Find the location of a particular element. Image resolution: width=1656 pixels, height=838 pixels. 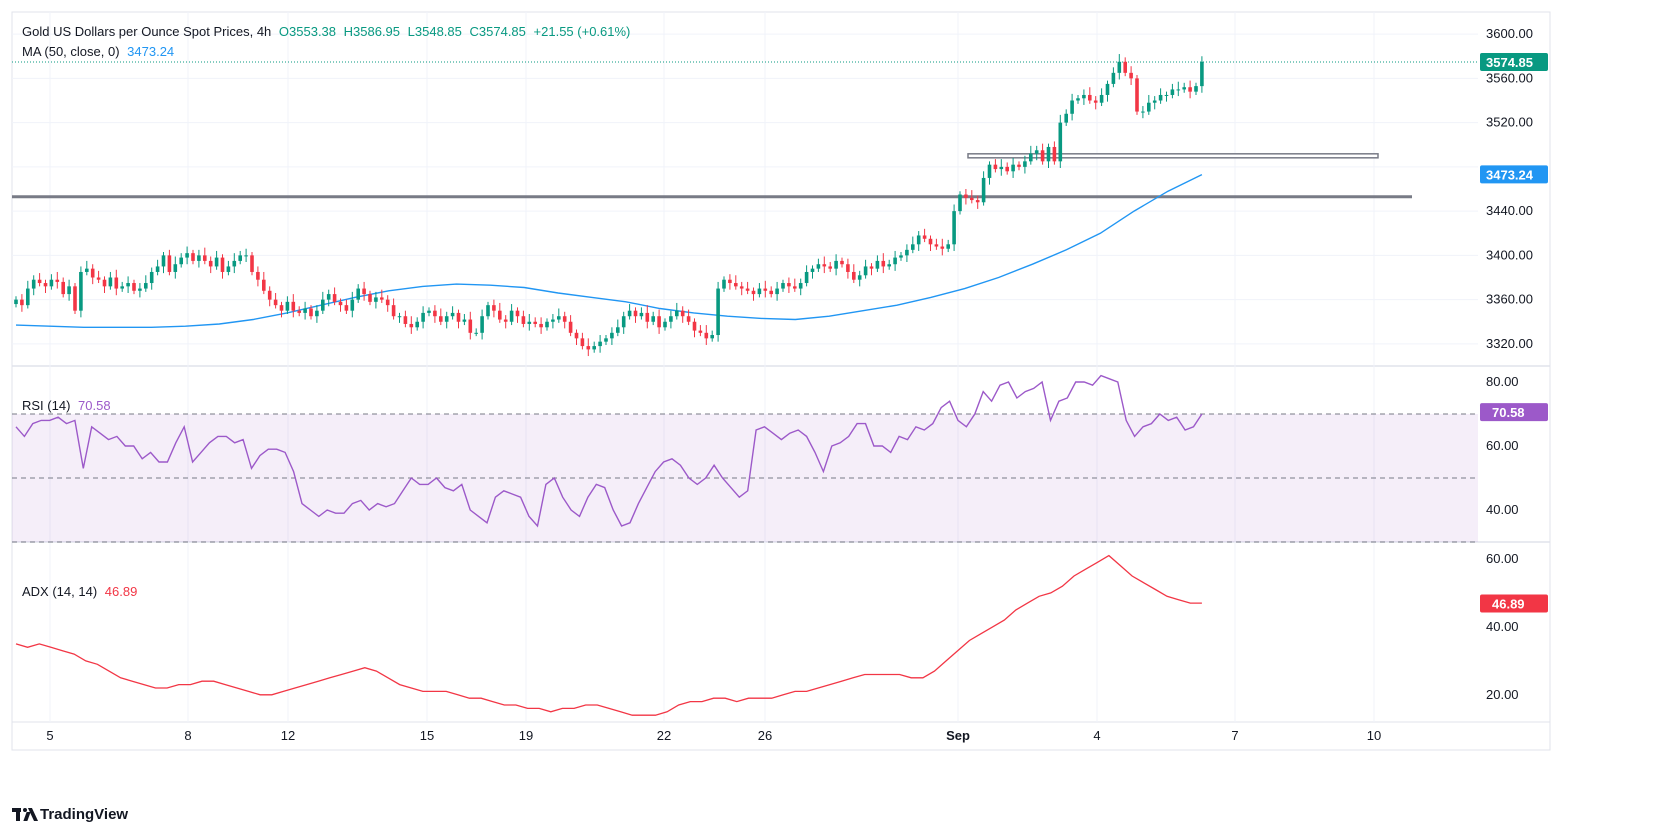

price-tag-label: 3574.85 is located at coordinates (1509, 62).